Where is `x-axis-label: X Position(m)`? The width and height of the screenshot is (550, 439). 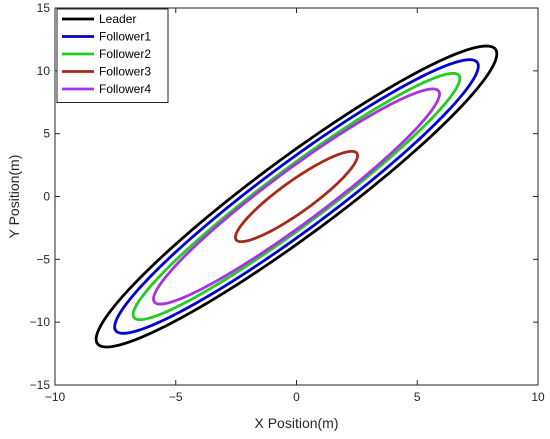
x-axis-label: X Position(m) is located at coordinates (296, 423).